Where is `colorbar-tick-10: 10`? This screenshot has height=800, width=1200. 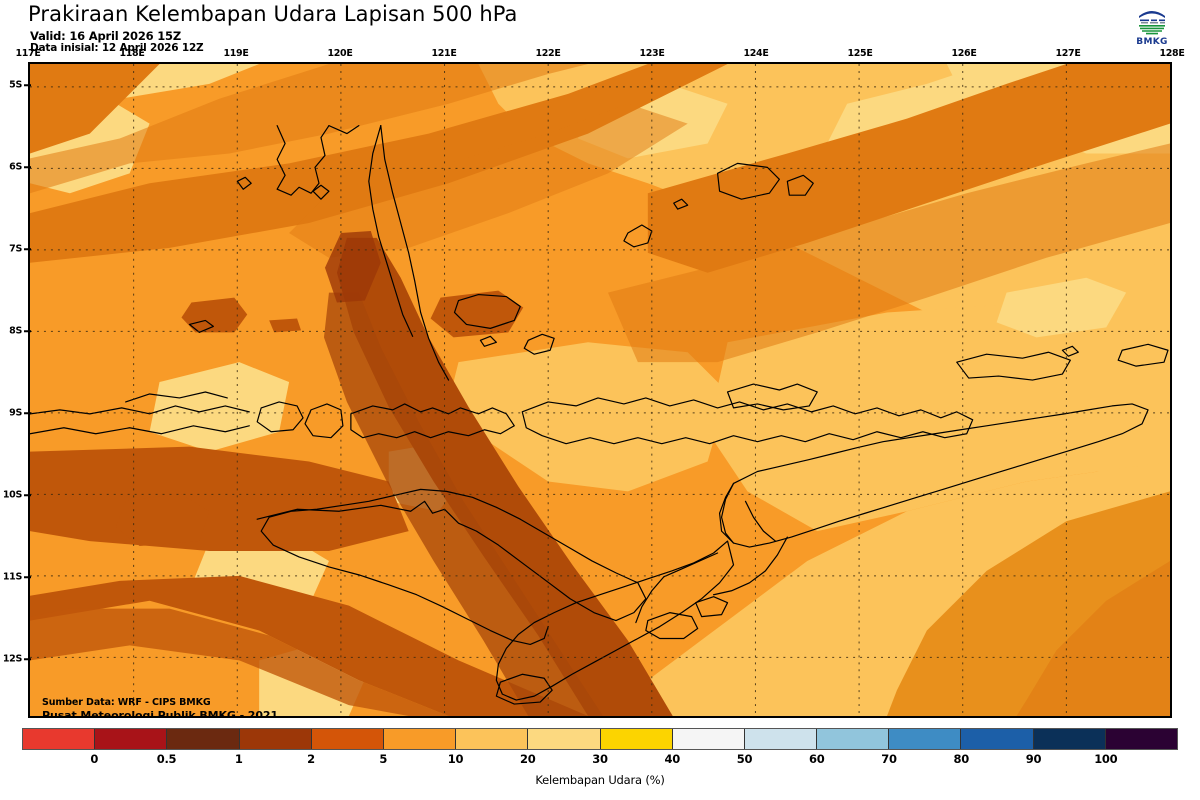
colorbar-tick-10: 10 is located at coordinates (455, 759).